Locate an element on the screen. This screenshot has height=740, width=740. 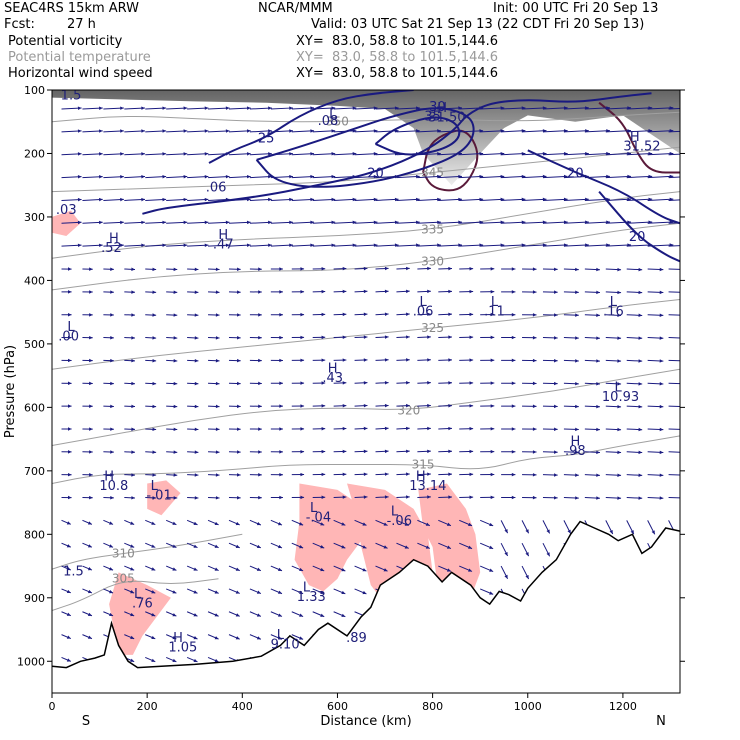
field-wind-xy: XY= 83.0, 58.8 to 101.5,144.6 is located at coordinates (397, 73).